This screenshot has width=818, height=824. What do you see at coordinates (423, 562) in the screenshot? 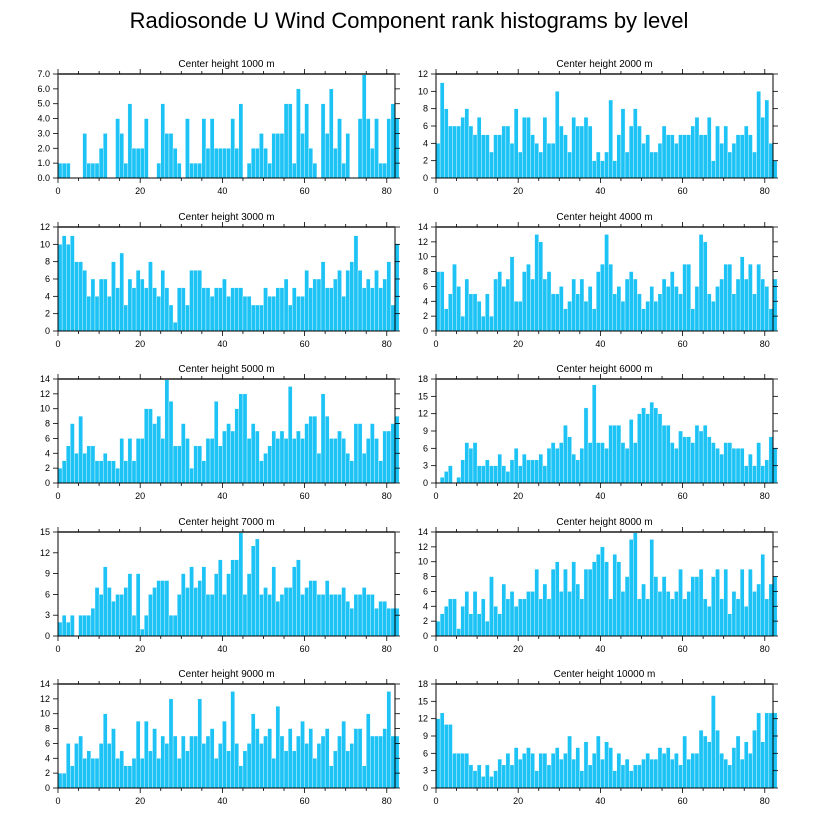
I see `y-tick-label: 10` at bounding box center [423, 562].